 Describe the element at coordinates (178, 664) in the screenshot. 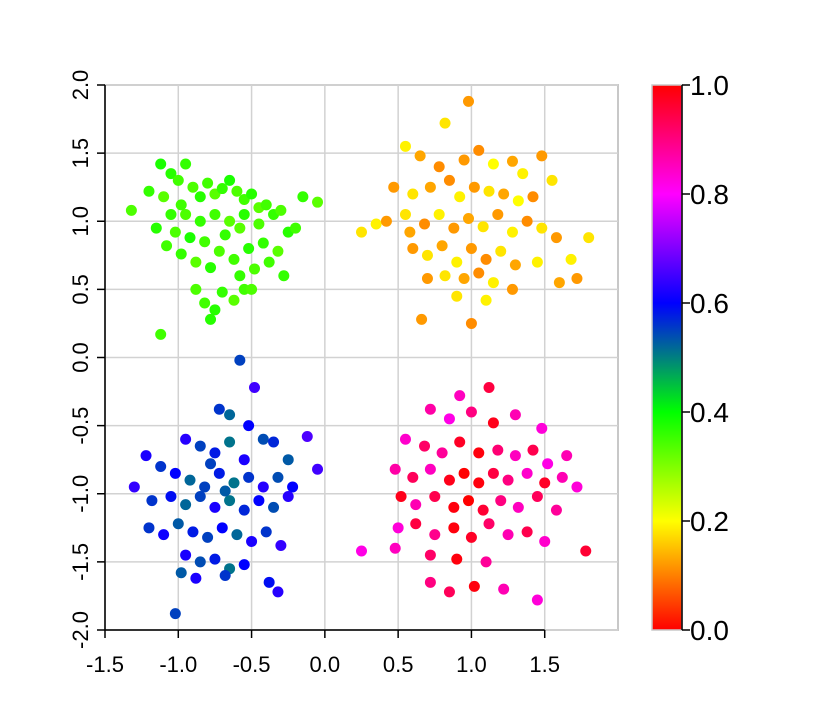

I see `x-tick-label: -1.0` at that location.